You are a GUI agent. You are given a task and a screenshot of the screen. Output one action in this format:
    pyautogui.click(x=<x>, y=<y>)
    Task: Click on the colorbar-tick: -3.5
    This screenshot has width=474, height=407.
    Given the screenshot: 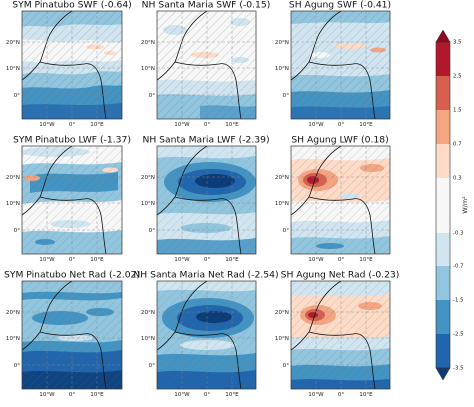 What is the action you would take?
    pyautogui.click(x=458, y=369)
    